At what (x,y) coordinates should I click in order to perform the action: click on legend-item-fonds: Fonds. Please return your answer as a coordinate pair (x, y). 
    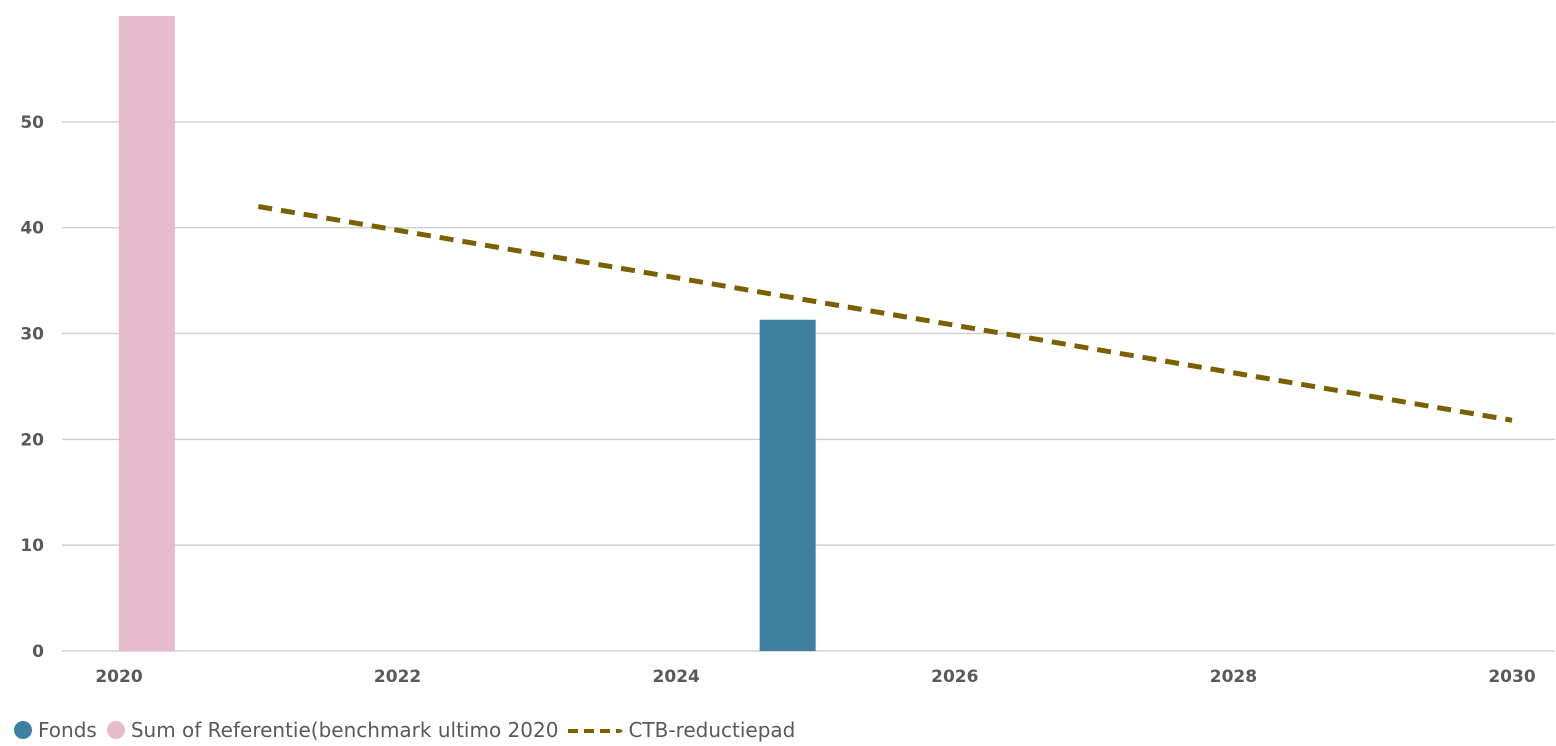
    Looking at the image, I should click on (55, 730).